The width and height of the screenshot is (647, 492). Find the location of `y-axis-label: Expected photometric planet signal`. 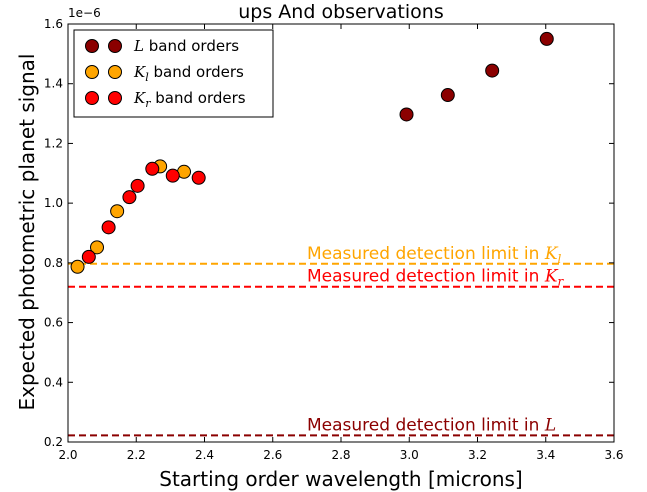

y-axis-label: Expected photometric planet signal is located at coordinates (27, 232).